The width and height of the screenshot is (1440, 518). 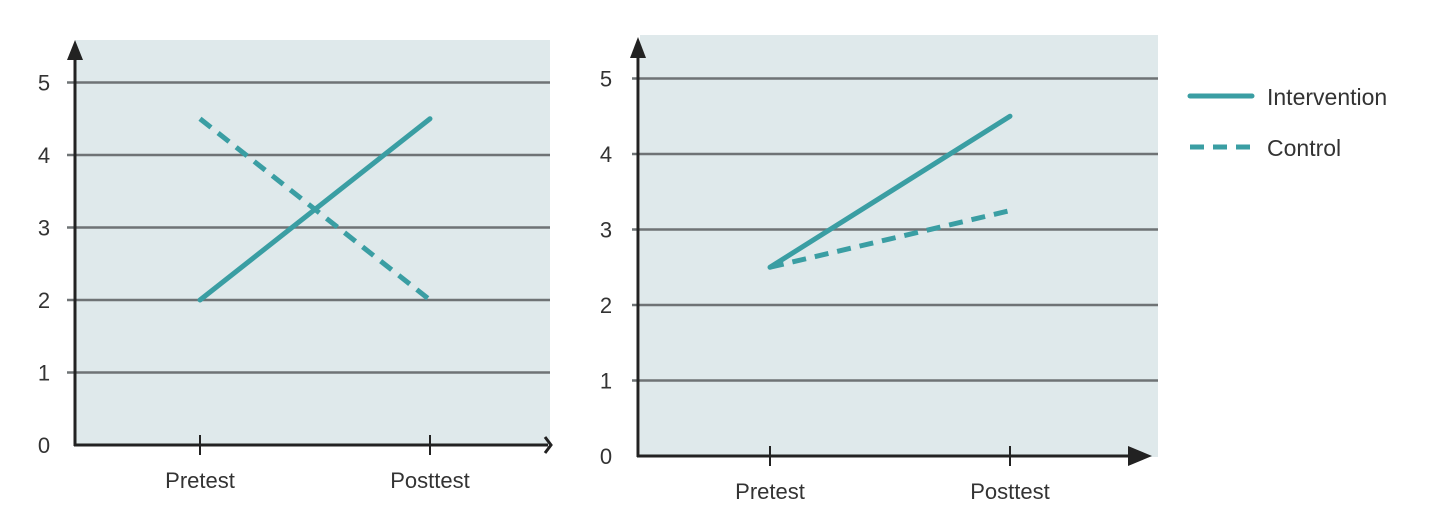 I want to click on series-line-intervention, so click(x=890, y=191).